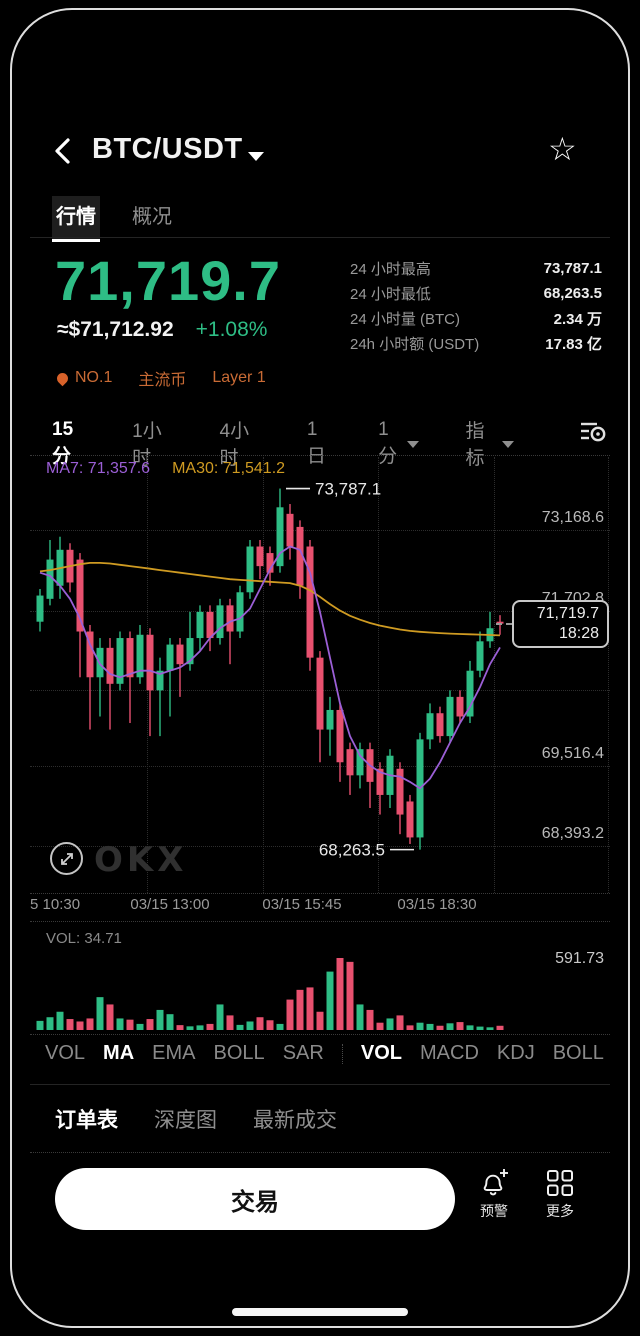  I want to click on pair-dropdown-icon, so click(256, 156).